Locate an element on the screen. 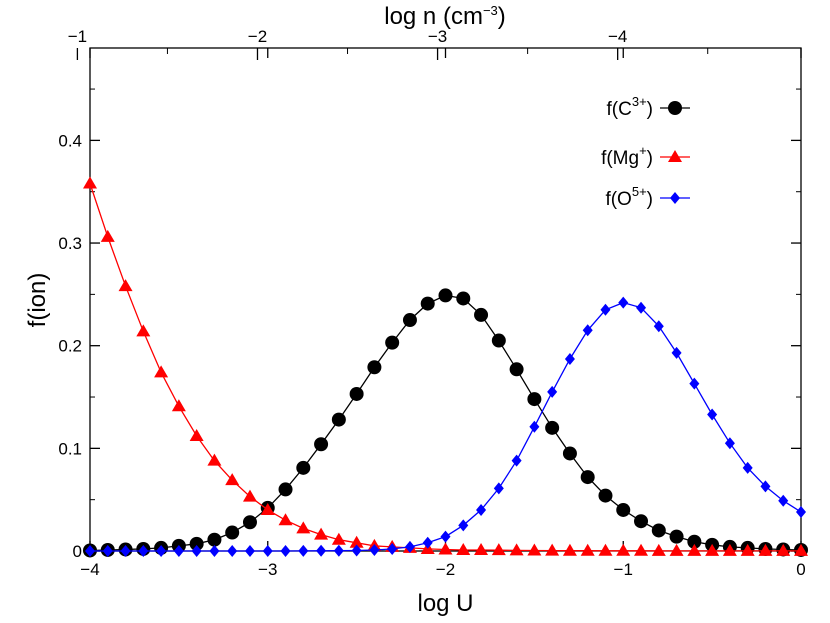 The height and width of the screenshot is (623, 830). legend-label: f(O5+) is located at coordinates (629, 197).